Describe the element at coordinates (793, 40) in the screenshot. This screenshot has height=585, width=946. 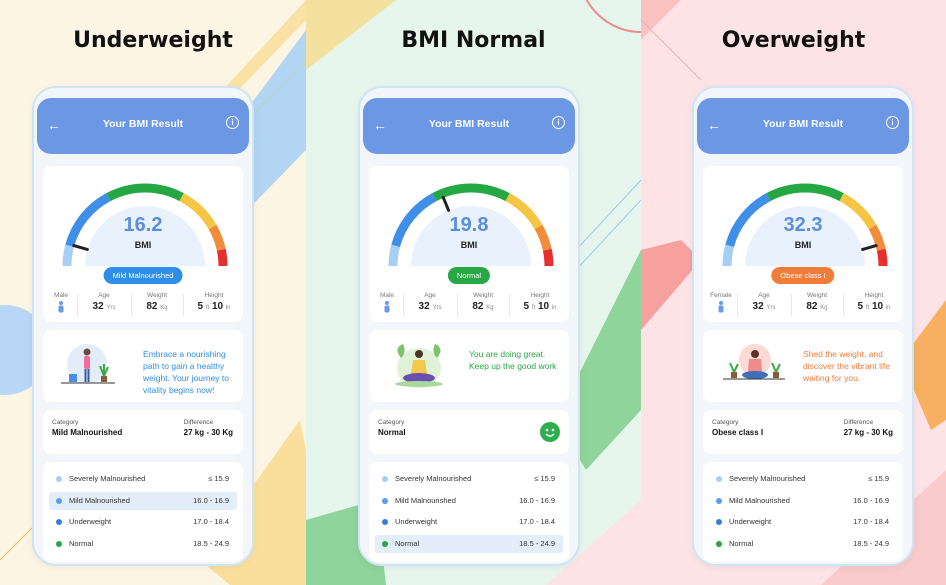
I see `panel-title: Overweight` at that location.